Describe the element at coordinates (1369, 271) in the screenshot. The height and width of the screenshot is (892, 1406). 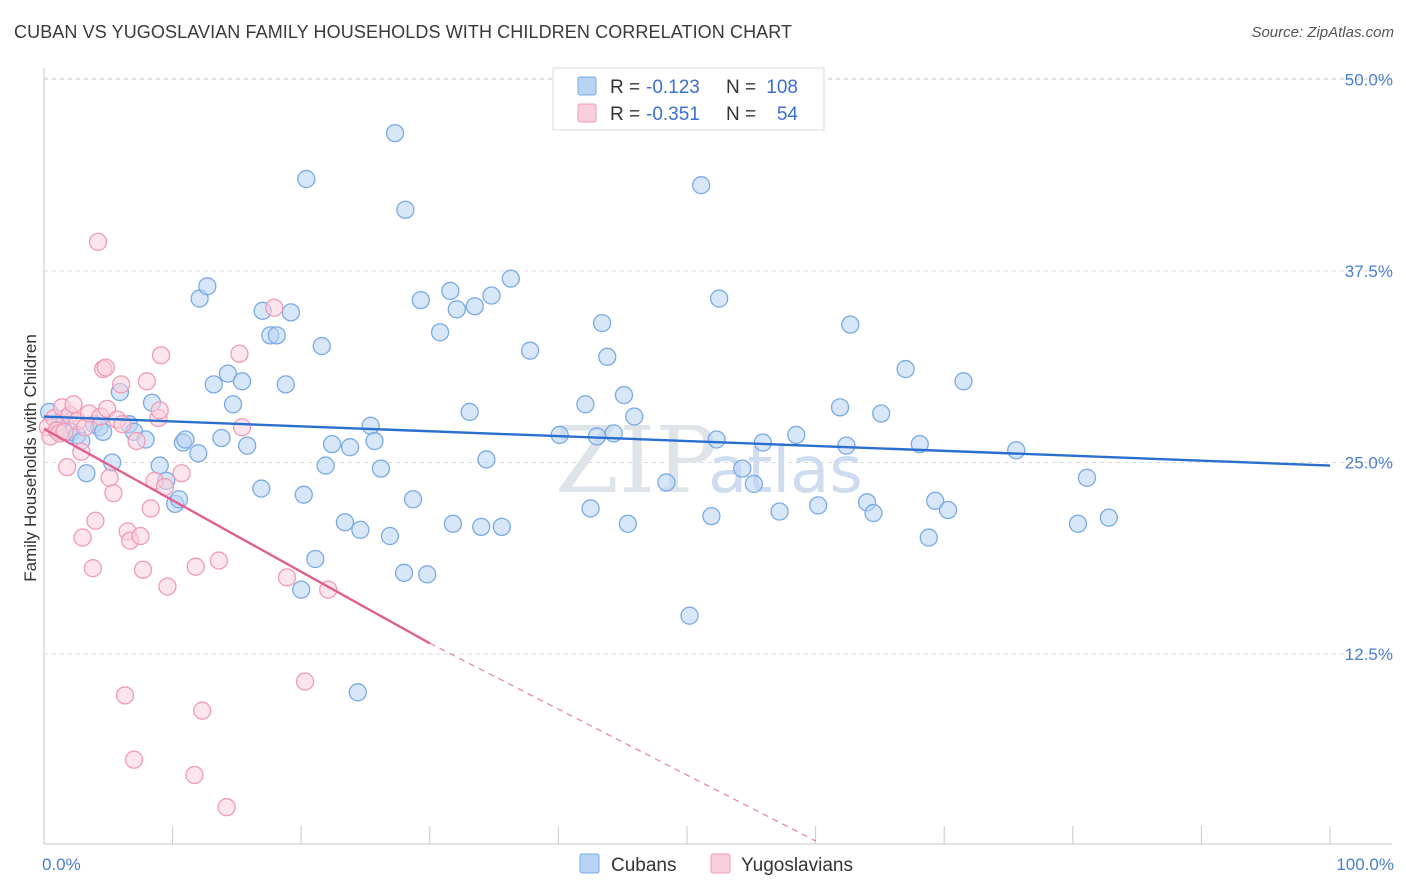
I see `y-tick-label: 37.5%` at that location.